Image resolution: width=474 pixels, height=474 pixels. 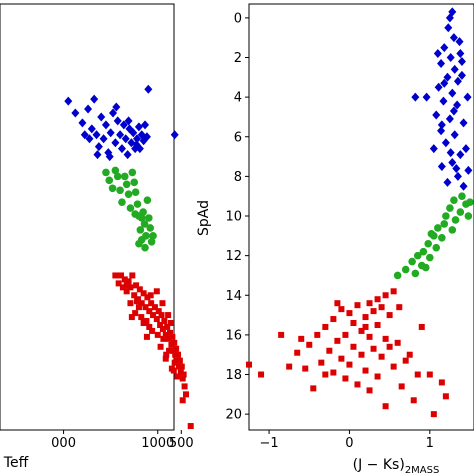 What do you see at coordinates (430, 443) in the screenshot?
I see `x-tick-label: 1` at bounding box center [430, 443].